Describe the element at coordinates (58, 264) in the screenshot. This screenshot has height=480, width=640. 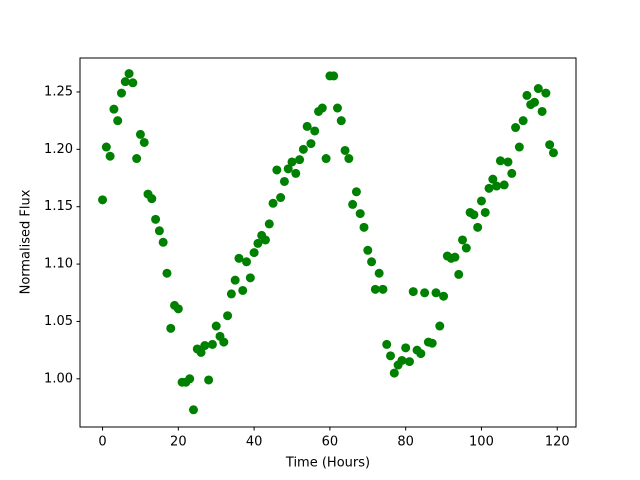
I see `y-tick-label: 1.10` at that location.